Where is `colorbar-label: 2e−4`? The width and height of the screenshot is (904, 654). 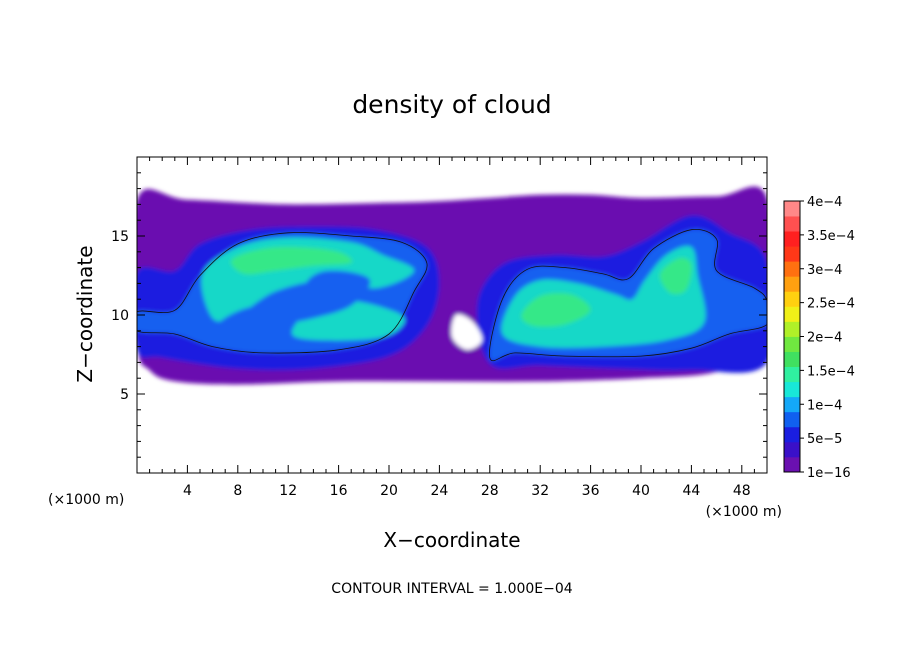
colorbar-label: 2e−4 is located at coordinates (824, 338).